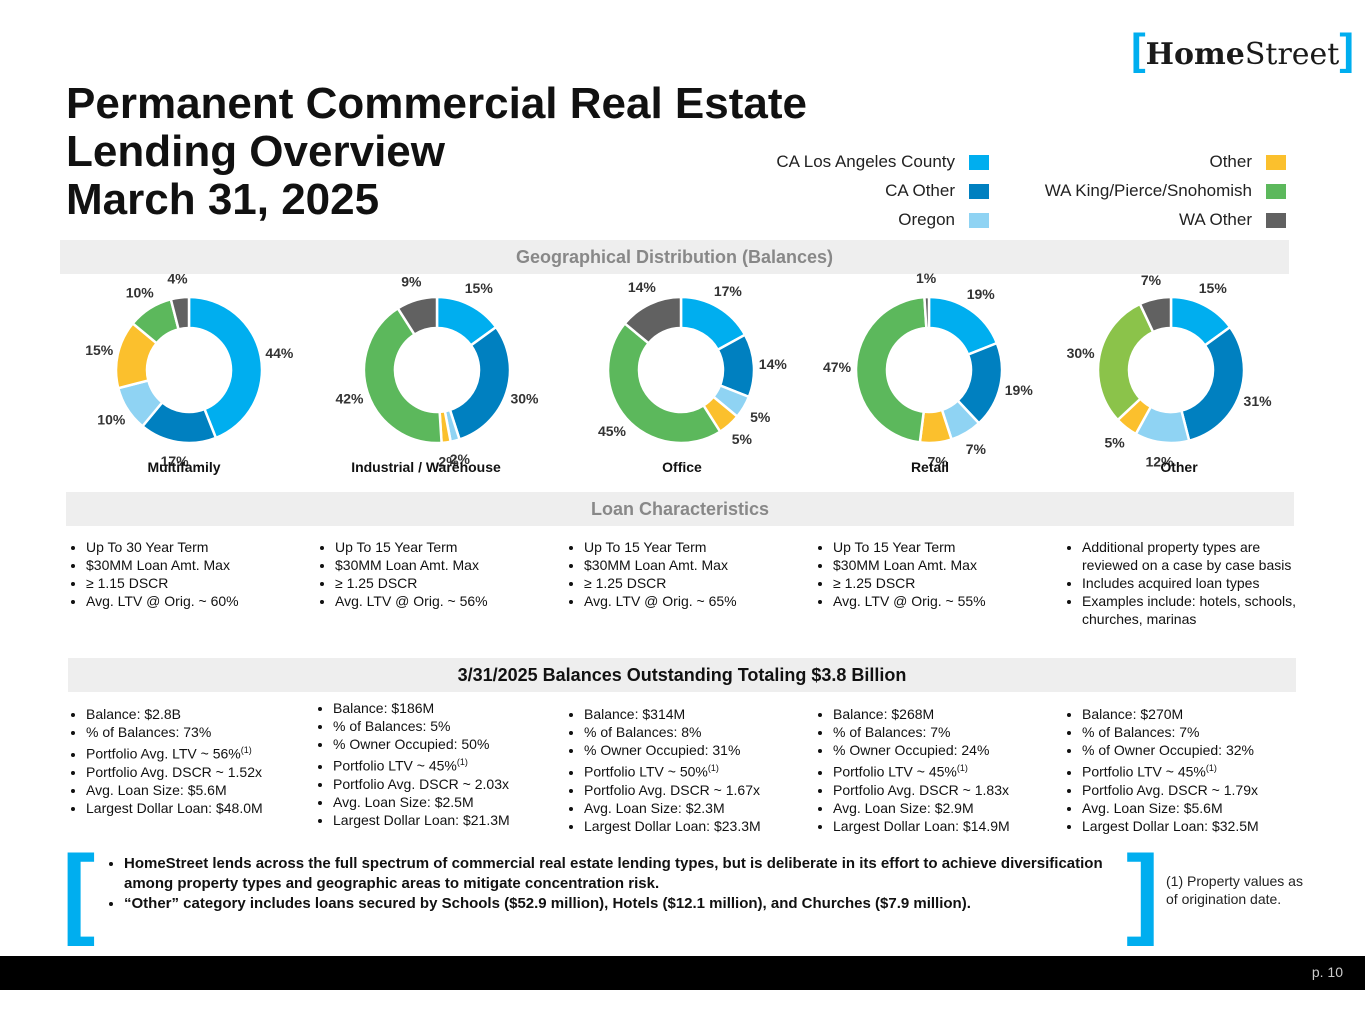  What do you see at coordinates (953, 714) in the screenshot?
I see `list-item: Balance: $268M` at bounding box center [953, 714].